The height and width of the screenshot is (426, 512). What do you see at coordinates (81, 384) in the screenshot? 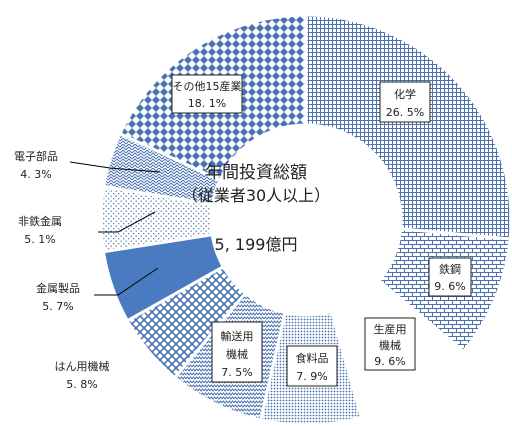
I see `label-general-machinery-percent: 5. 8%` at bounding box center [81, 384].